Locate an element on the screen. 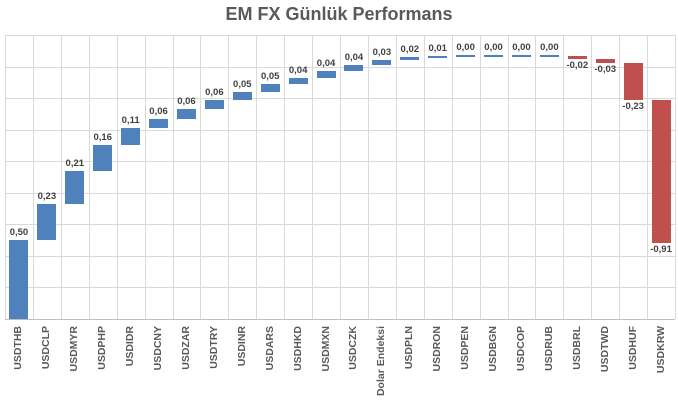 The image size is (678, 414). value-label-usdbgn: 0,00 is located at coordinates (493, 47).